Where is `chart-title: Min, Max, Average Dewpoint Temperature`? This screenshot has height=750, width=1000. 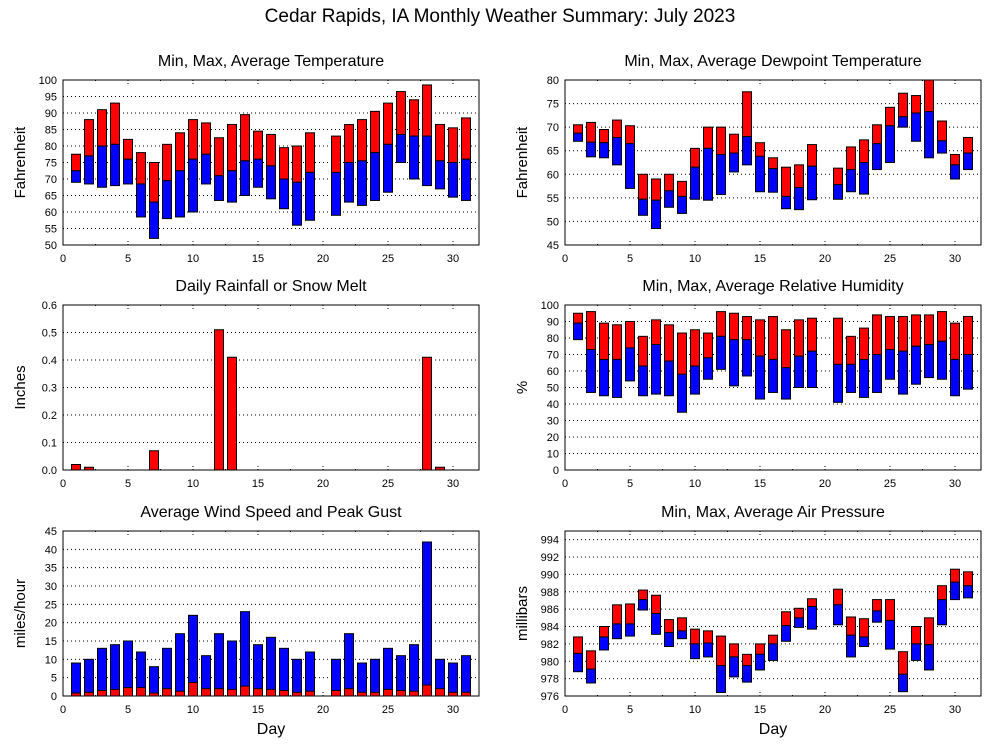 chart-title: Min, Max, Average Dewpoint Temperature is located at coordinates (772, 61).